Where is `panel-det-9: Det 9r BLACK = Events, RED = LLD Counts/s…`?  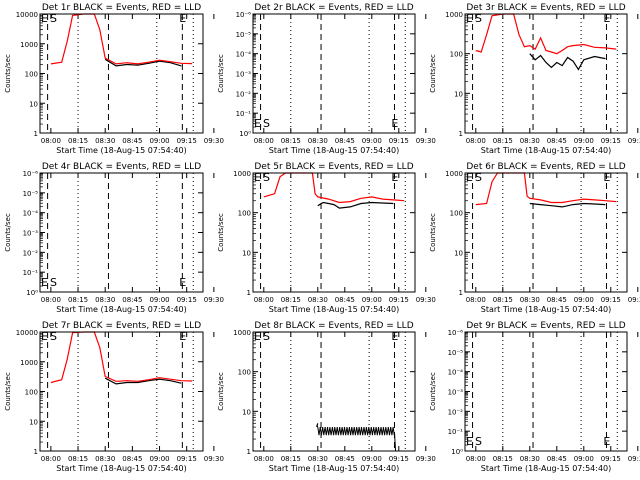 panel-det-9: Det 9r BLACK = Events, RED = LLD Counts/s… is located at coordinates (534, 397).